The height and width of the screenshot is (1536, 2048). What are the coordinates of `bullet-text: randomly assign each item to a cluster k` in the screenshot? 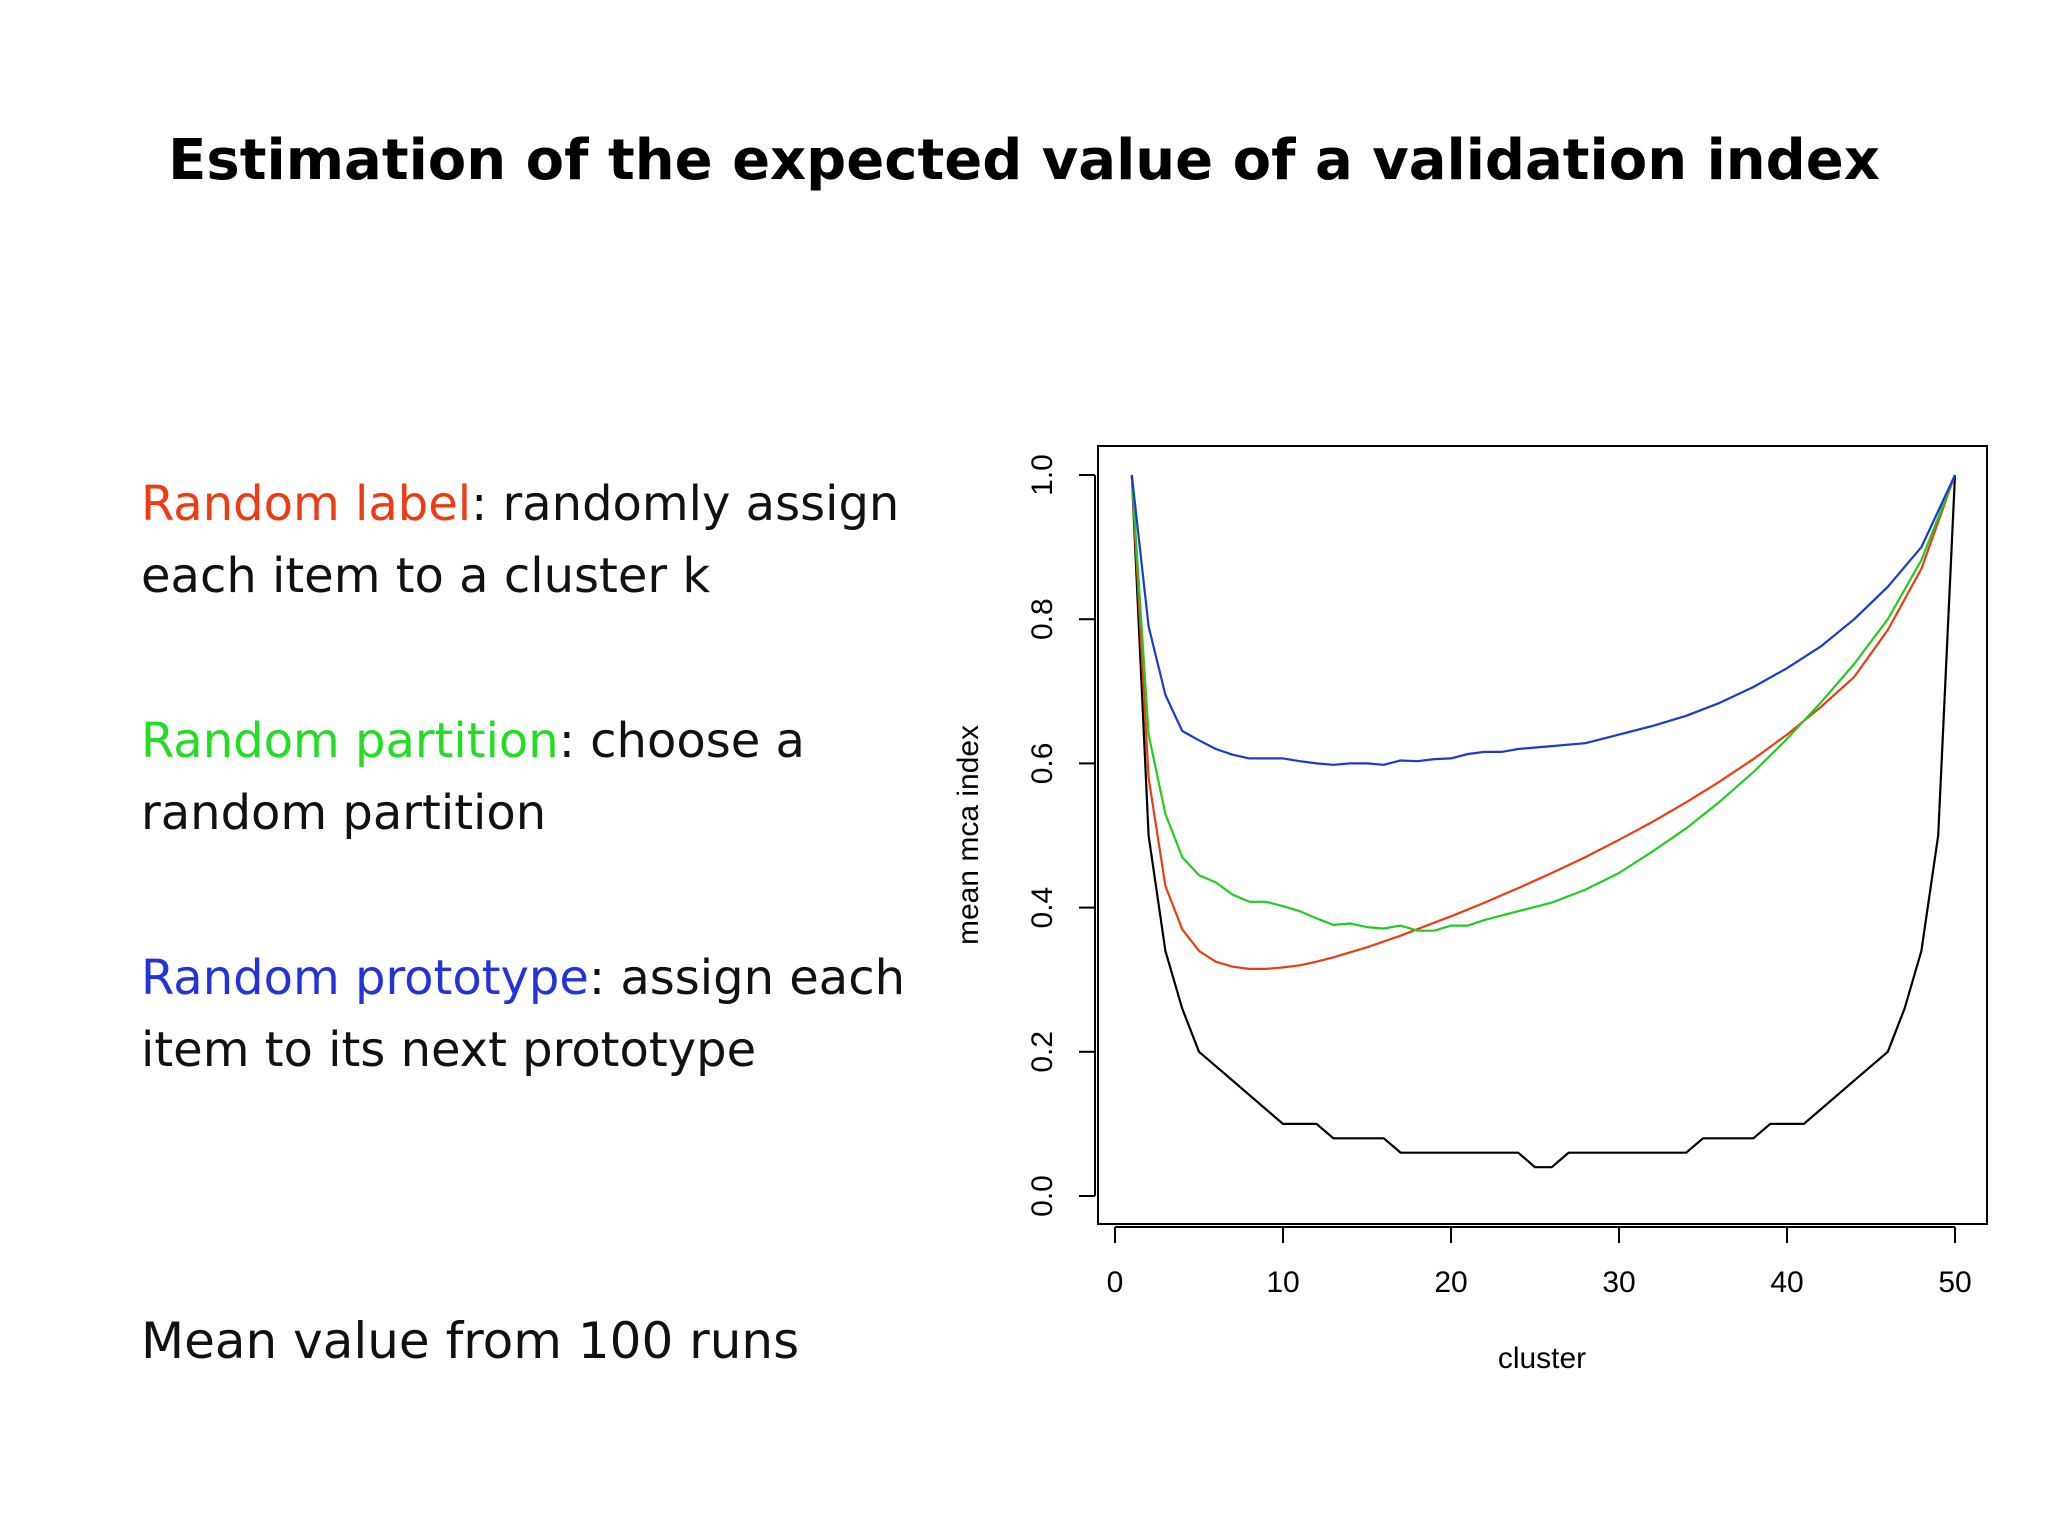 It's located at (520, 540).